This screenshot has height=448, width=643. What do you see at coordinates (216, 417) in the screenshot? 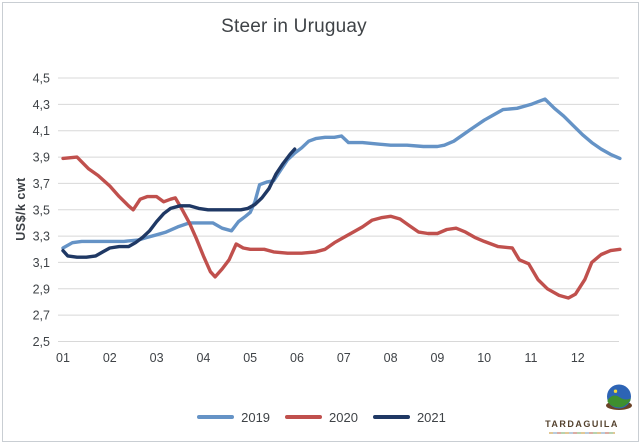
I see `legend-swatch-2019` at bounding box center [216, 417].